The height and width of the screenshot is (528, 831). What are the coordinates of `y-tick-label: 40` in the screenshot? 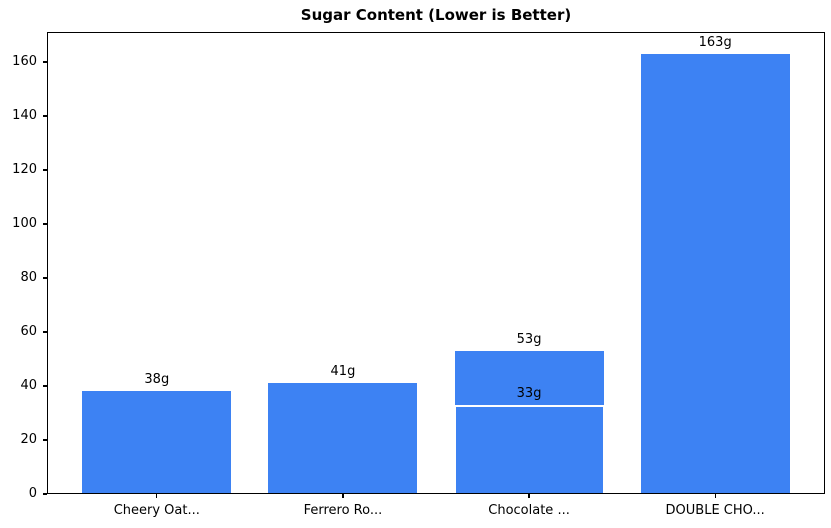 It's located at (28, 386).